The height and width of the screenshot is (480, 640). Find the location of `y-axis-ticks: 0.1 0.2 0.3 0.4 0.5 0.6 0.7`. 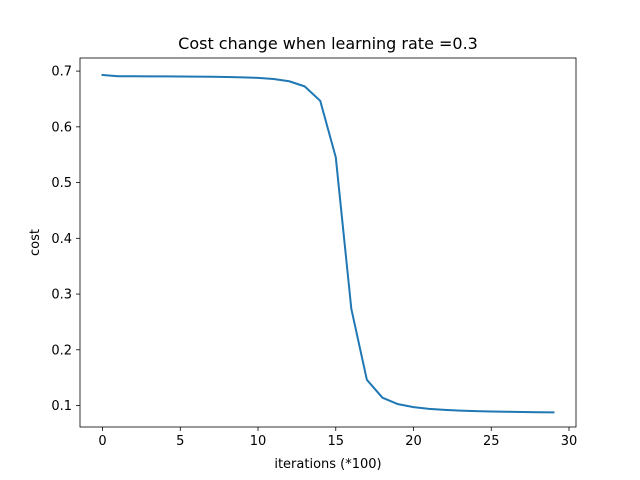

y-axis-ticks: 0.1 0.2 0.3 0.4 0.5 0.6 0.7 is located at coordinates (65, 239).